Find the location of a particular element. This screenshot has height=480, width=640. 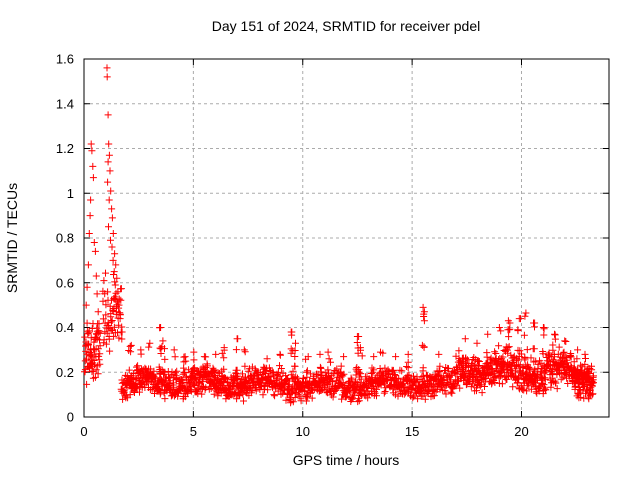

y-tick-label: 0.8 is located at coordinates (65, 238).